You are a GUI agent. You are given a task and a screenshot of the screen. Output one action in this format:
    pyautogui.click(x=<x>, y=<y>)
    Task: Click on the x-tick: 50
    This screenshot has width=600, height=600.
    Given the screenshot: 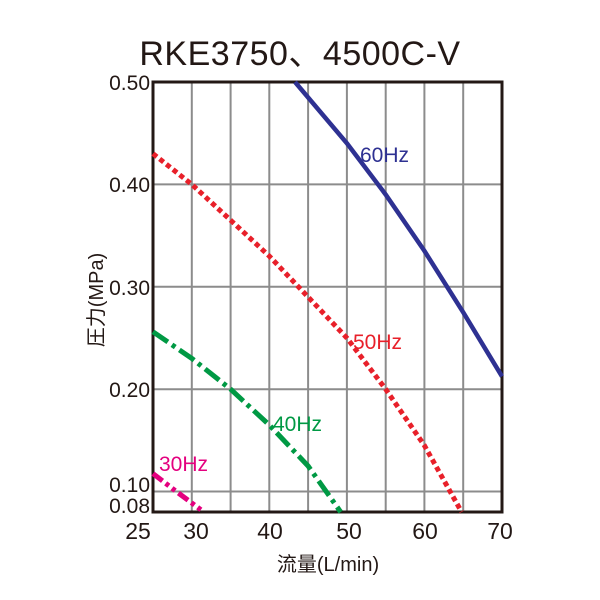 What is the action you would take?
    pyautogui.click(x=349, y=531)
    